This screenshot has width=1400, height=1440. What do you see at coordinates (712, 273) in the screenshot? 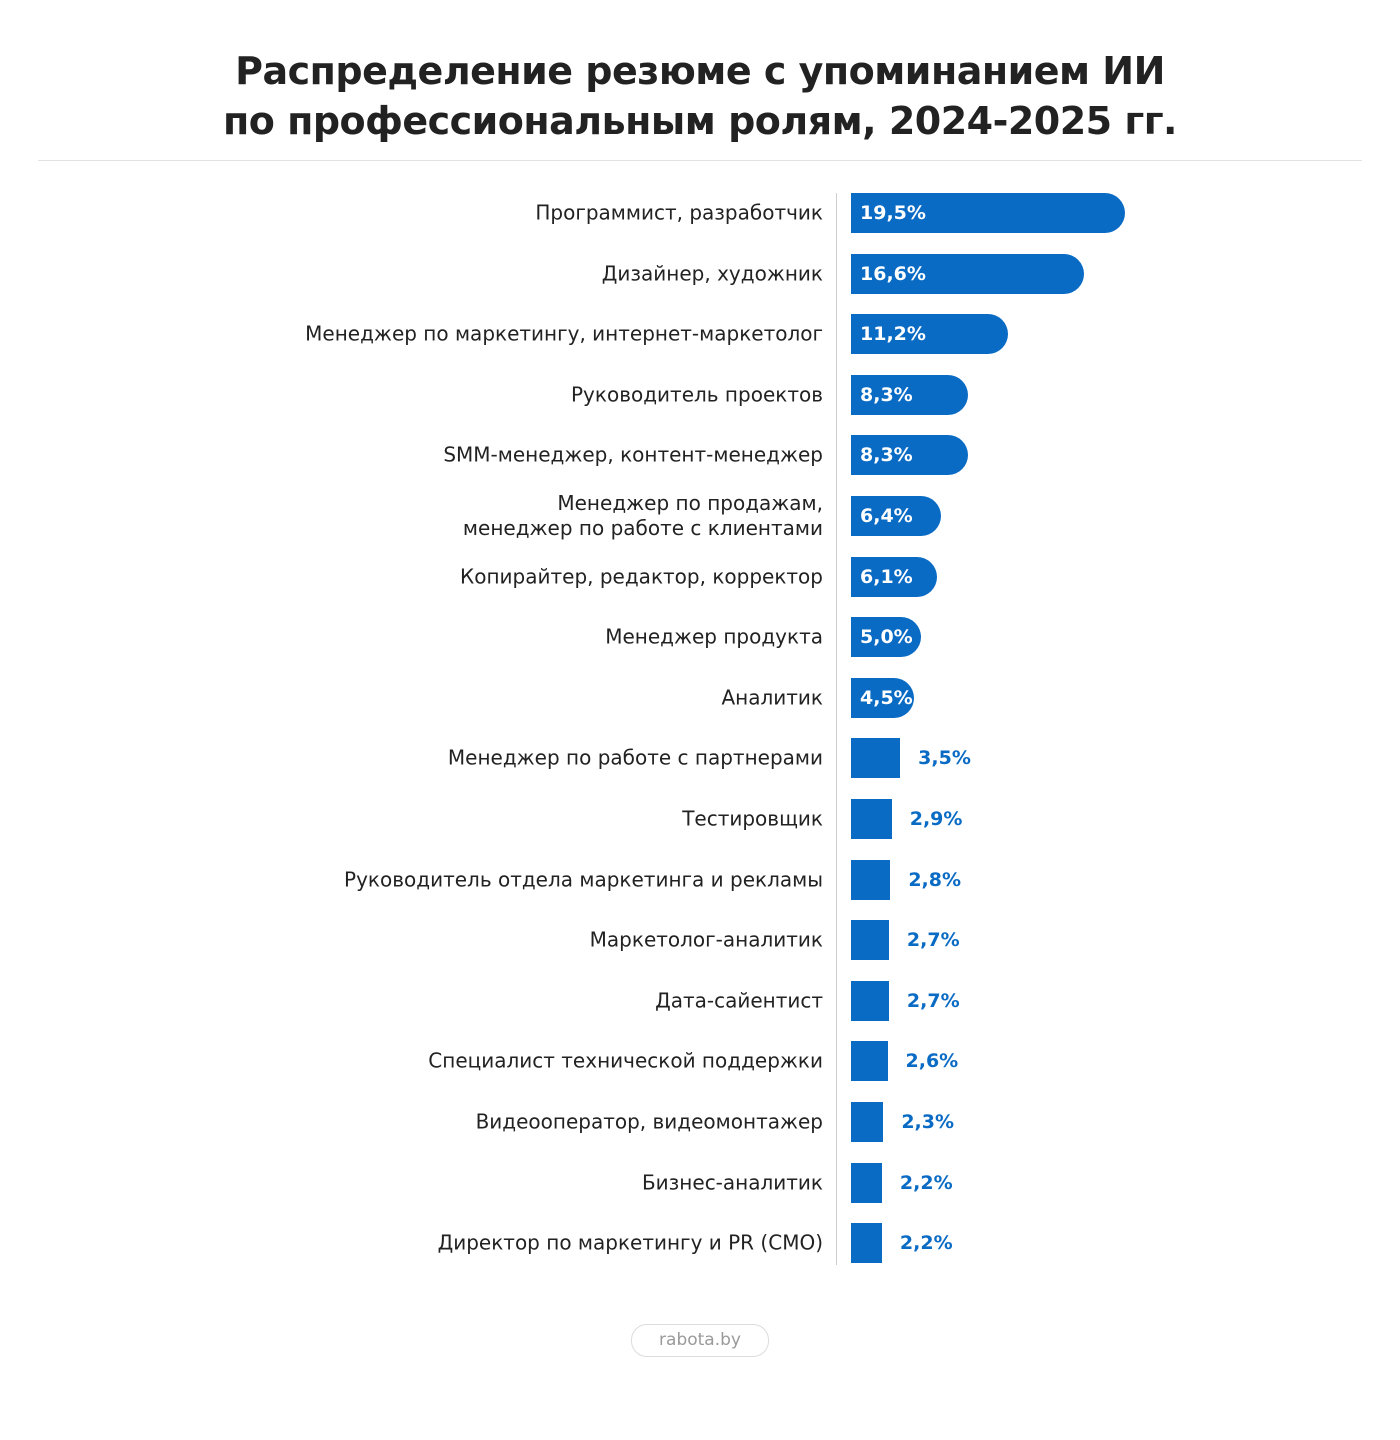
I see `category-label: Дизайнер, художник` at bounding box center [712, 273].